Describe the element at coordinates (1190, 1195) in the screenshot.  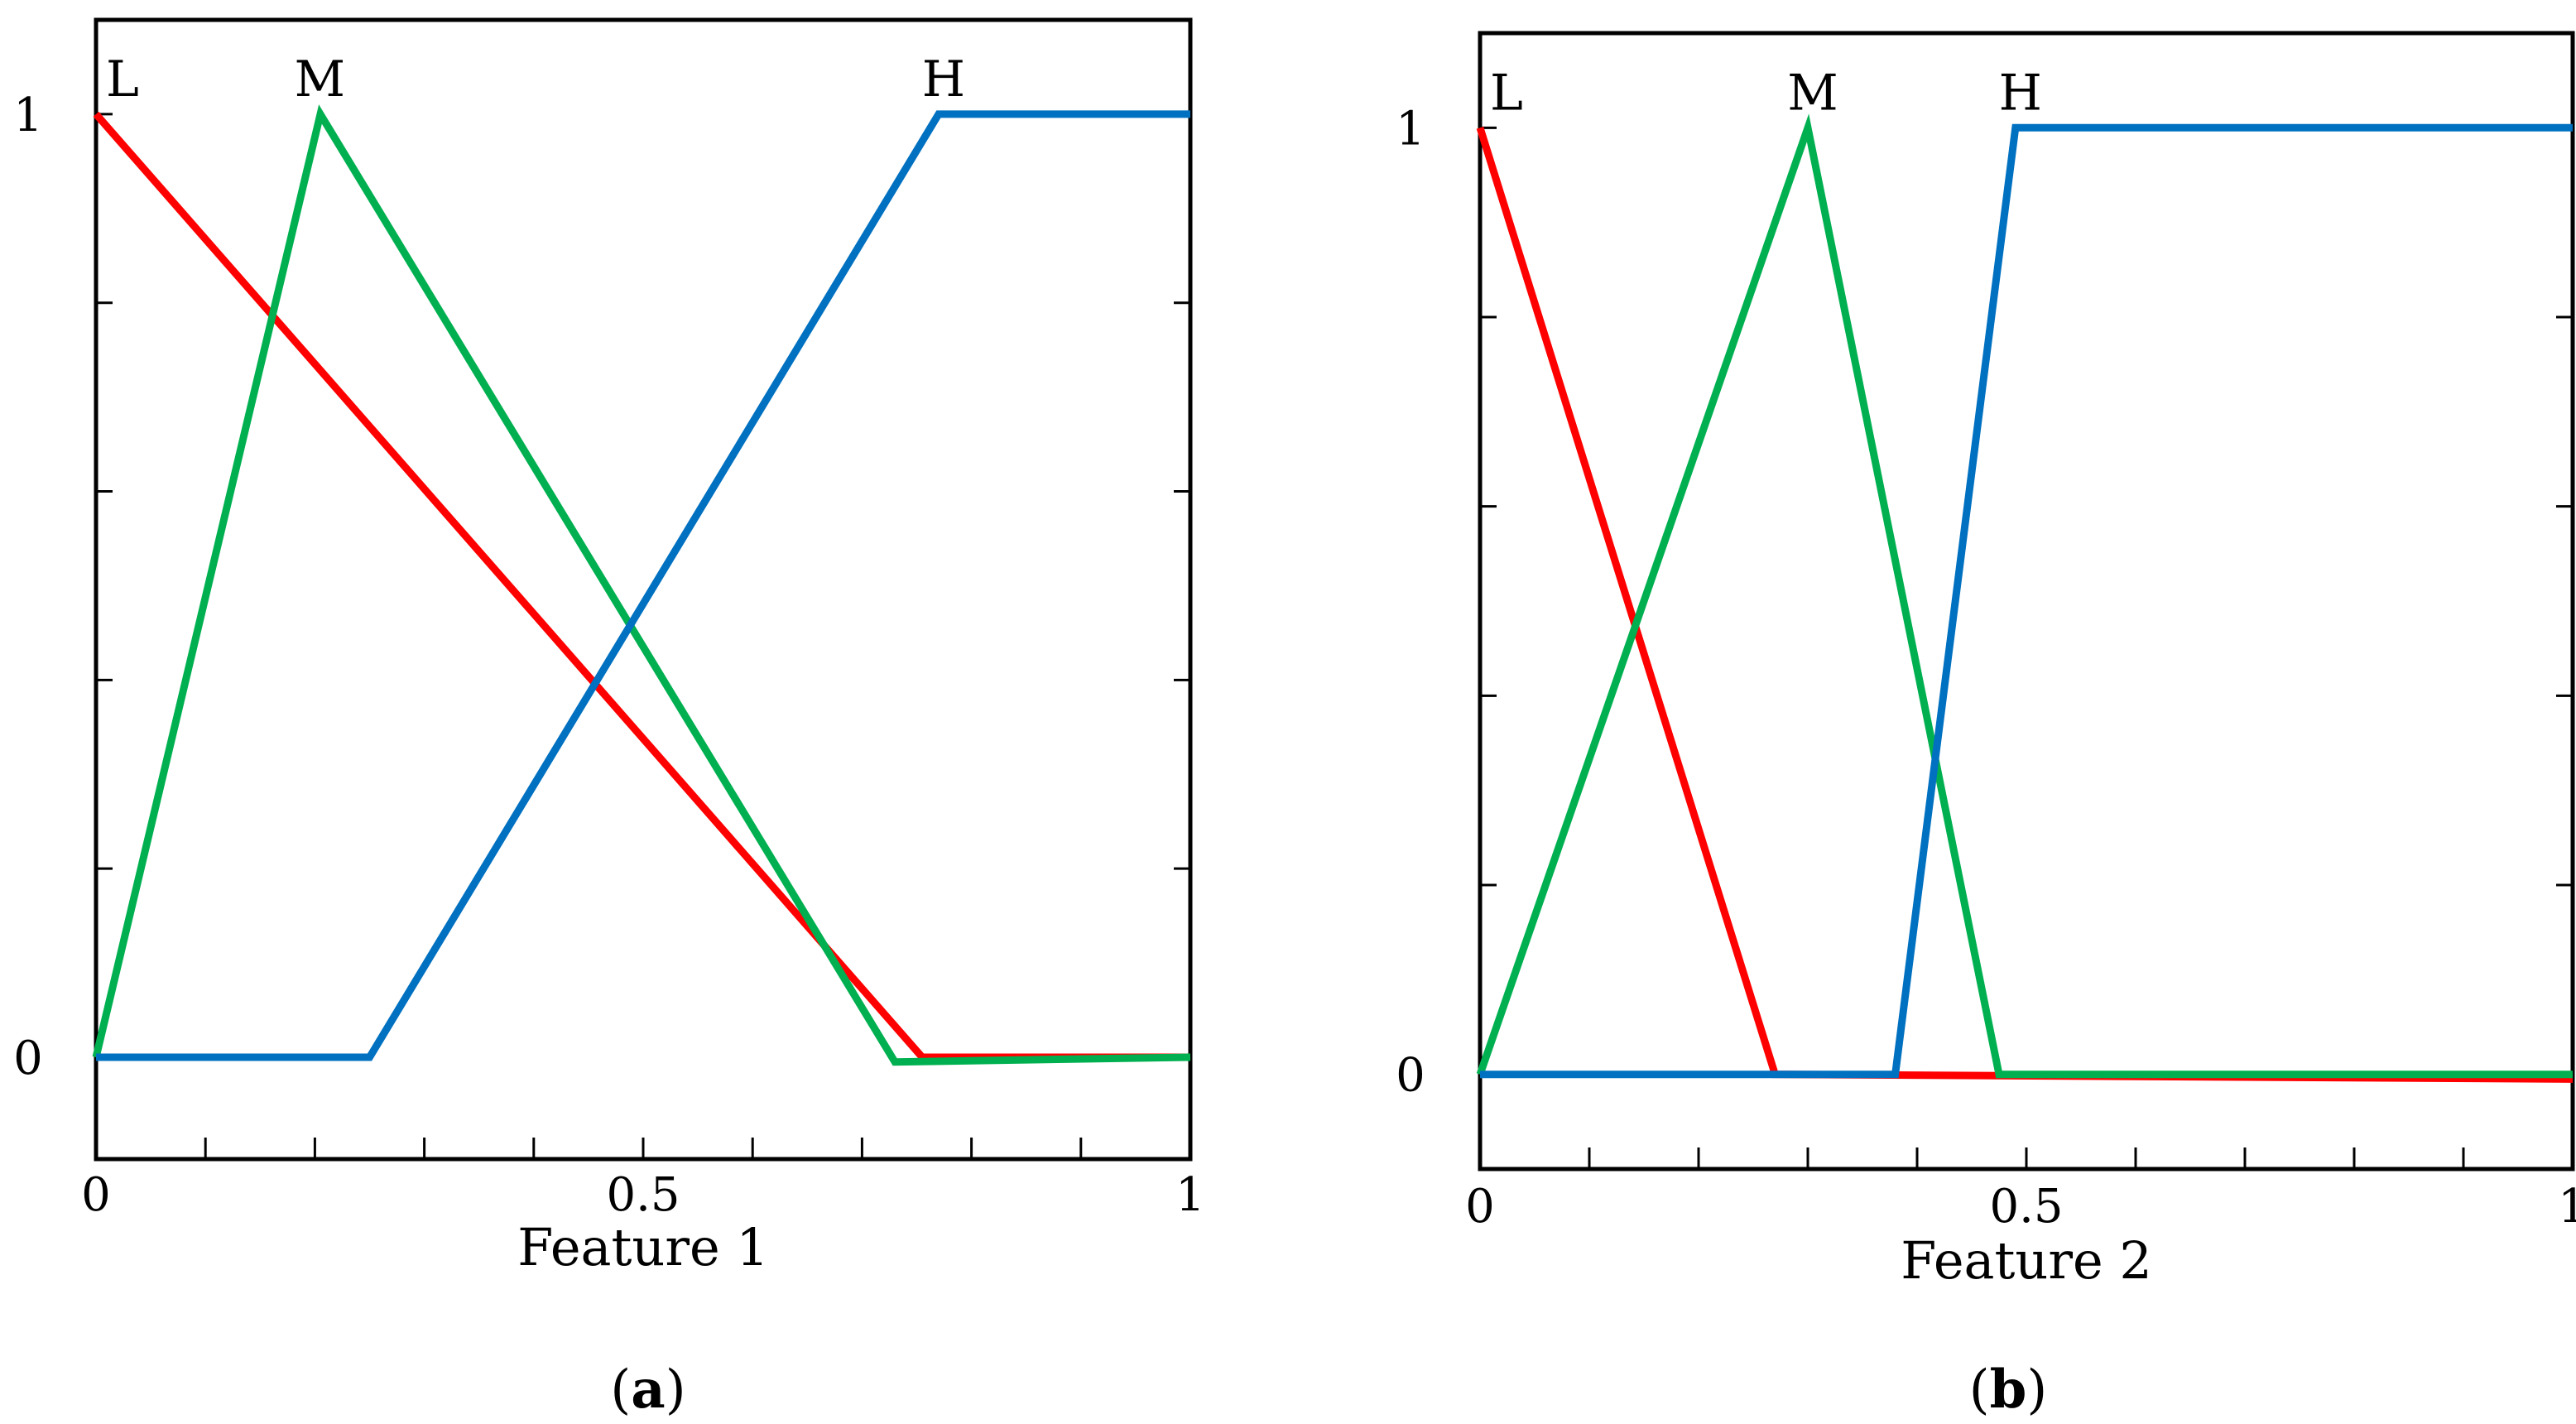
I see `panel-a-xtick-label: 1` at that location.